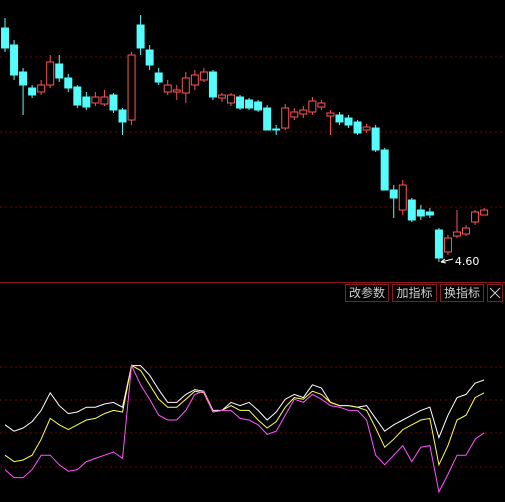  I want to click on annotation: 4.60, so click(467, 261).